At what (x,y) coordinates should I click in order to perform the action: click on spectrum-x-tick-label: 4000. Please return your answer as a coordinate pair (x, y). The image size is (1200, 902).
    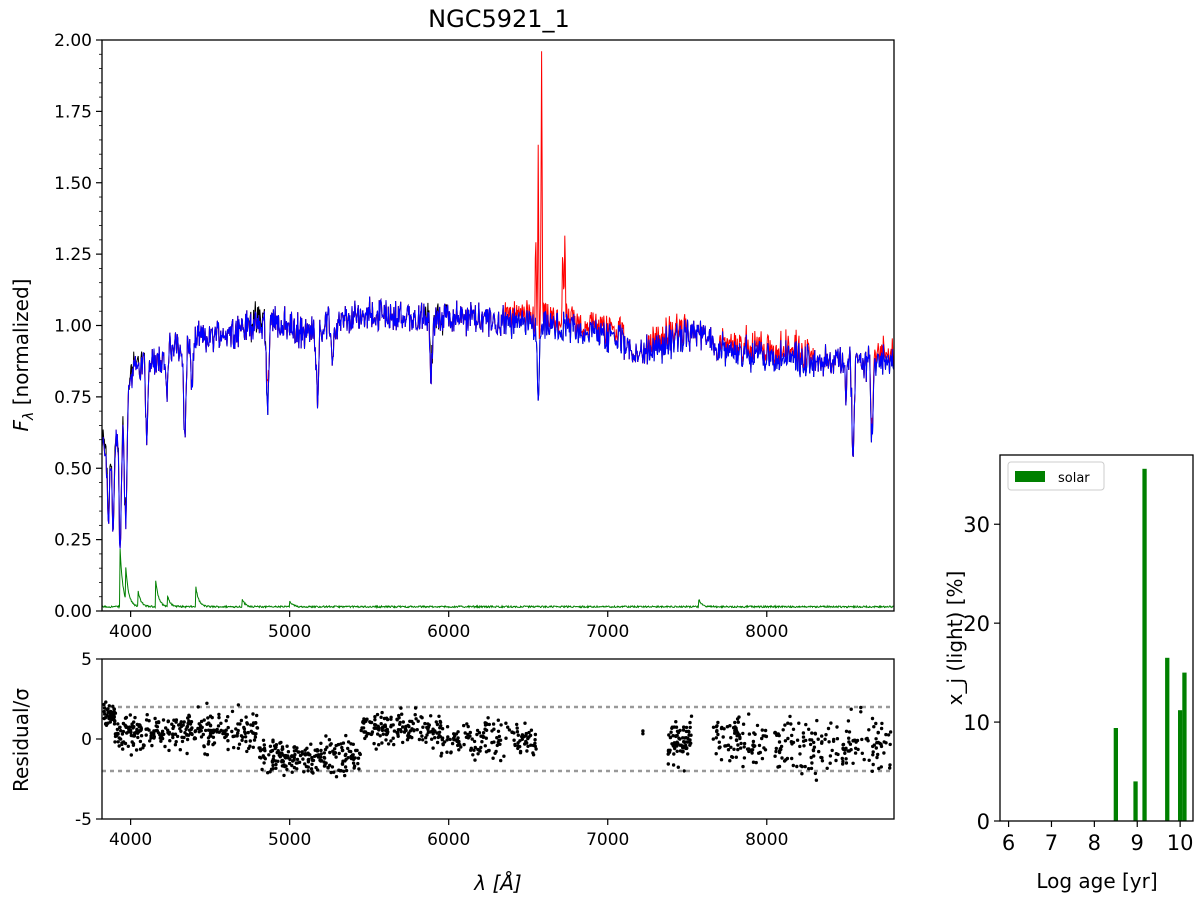
    Looking at the image, I should click on (130, 632).